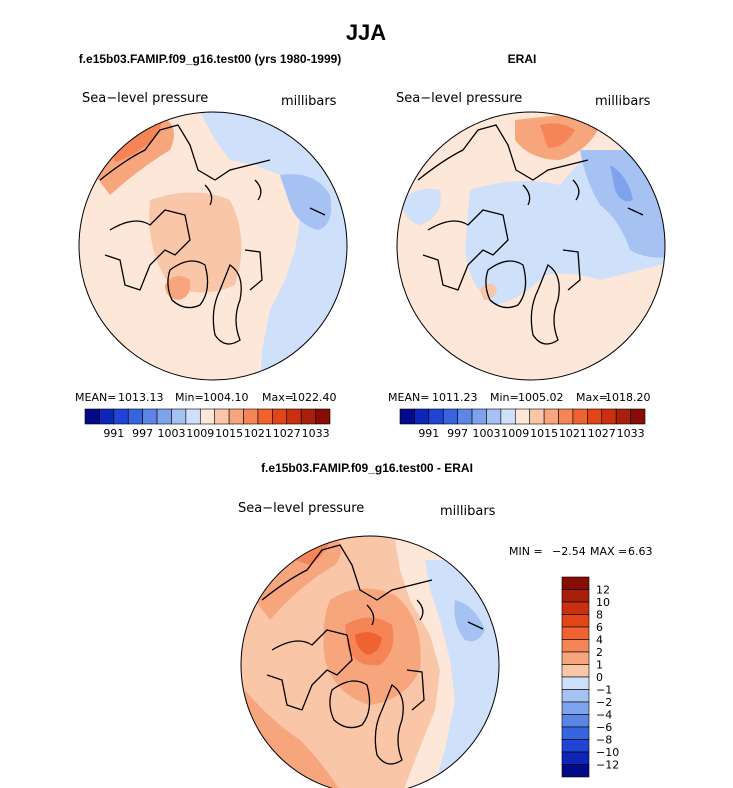 Image resolution: width=733 pixels, height=788 pixels. I want to click on panel-diff-map, so click(370, 662).